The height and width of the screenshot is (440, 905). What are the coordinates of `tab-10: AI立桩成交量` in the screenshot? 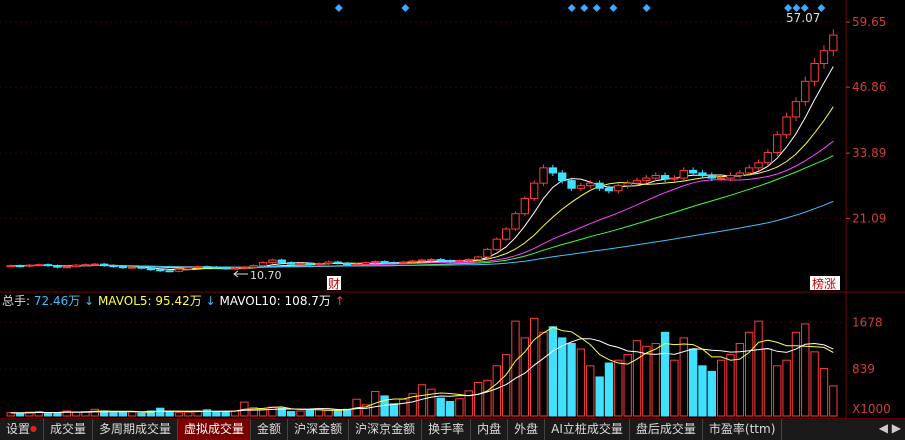 It's located at (587, 429).